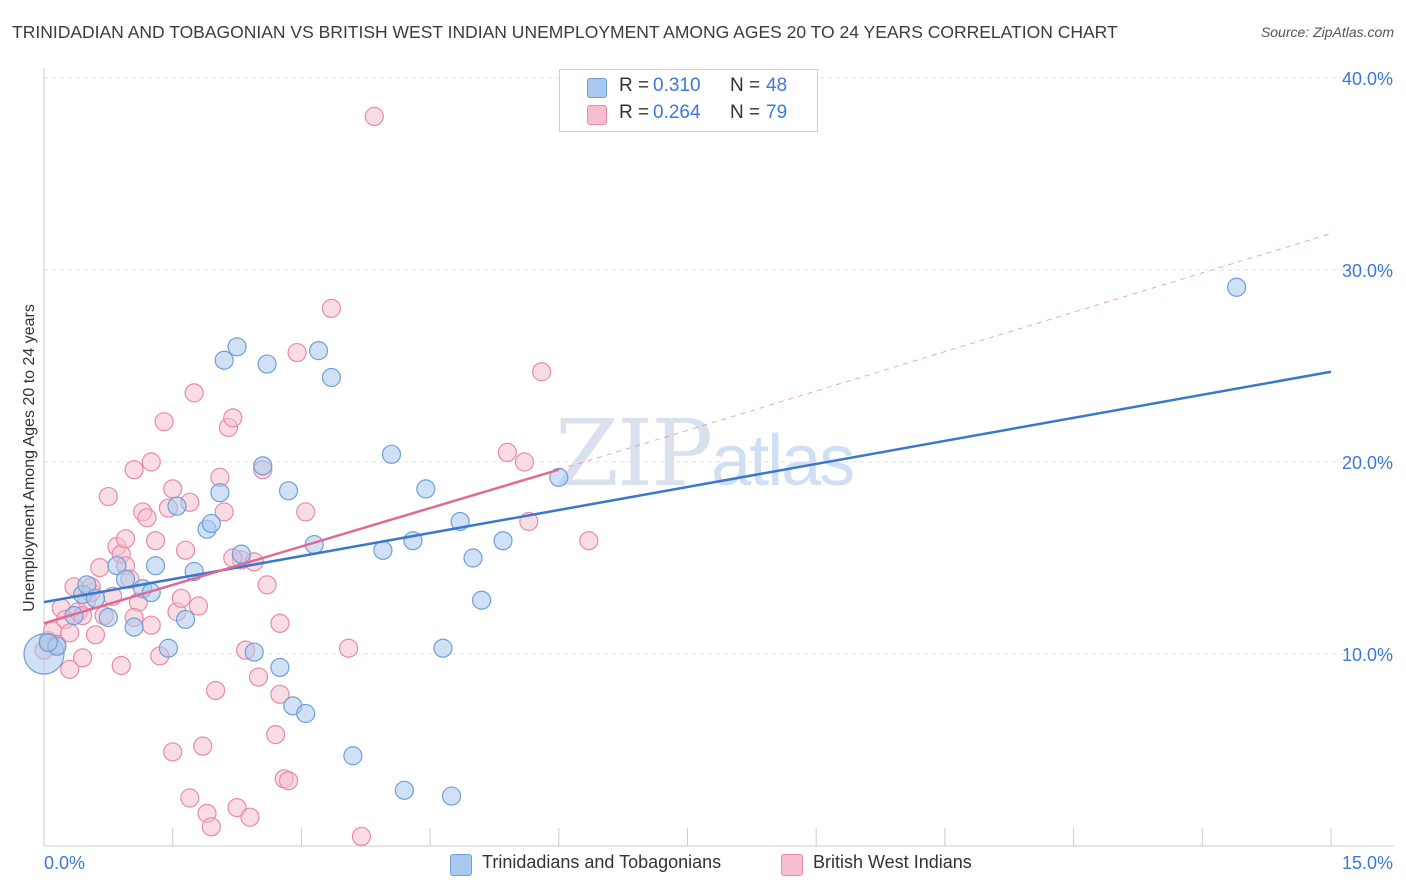  Describe the element at coordinates (792, 865) in the screenshot. I see `bottom-legend-swatch-british-west-indian` at that location.